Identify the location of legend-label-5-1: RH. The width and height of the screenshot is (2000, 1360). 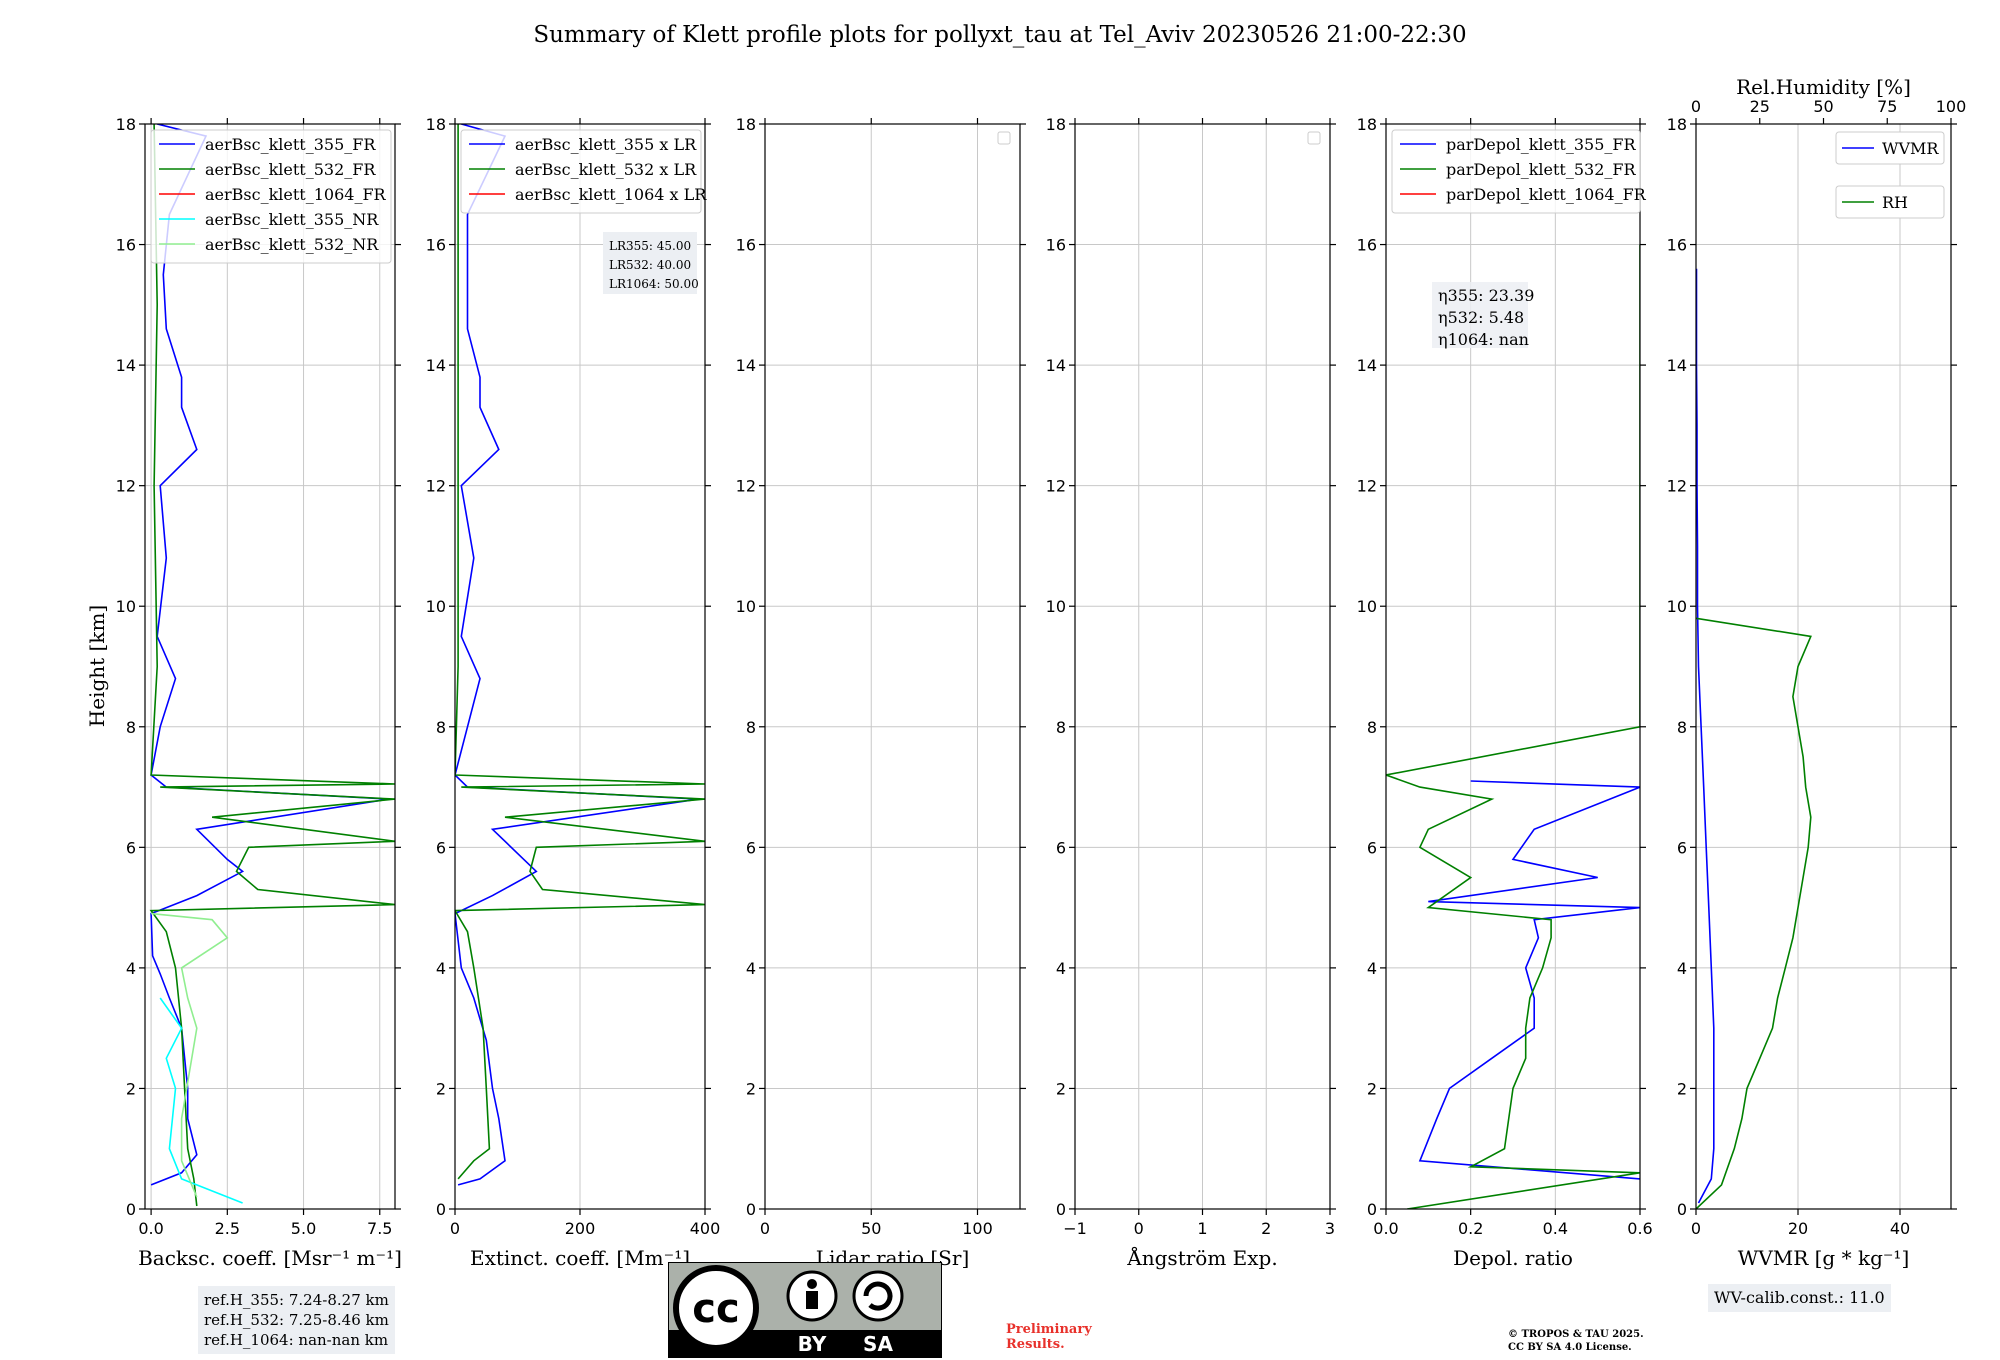
(1895, 202).